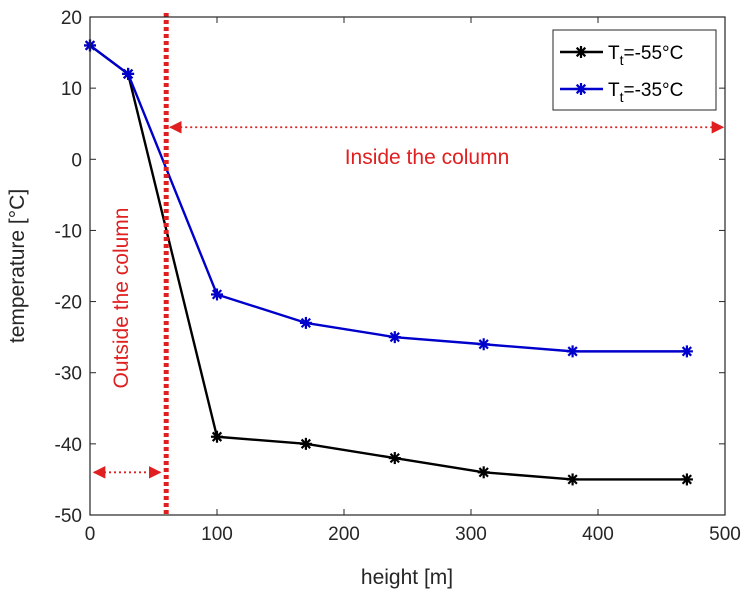 Image resolution: width=744 pixels, height=594 pixels. What do you see at coordinates (725, 534) in the screenshot?
I see `x-tick-label: 500` at bounding box center [725, 534].